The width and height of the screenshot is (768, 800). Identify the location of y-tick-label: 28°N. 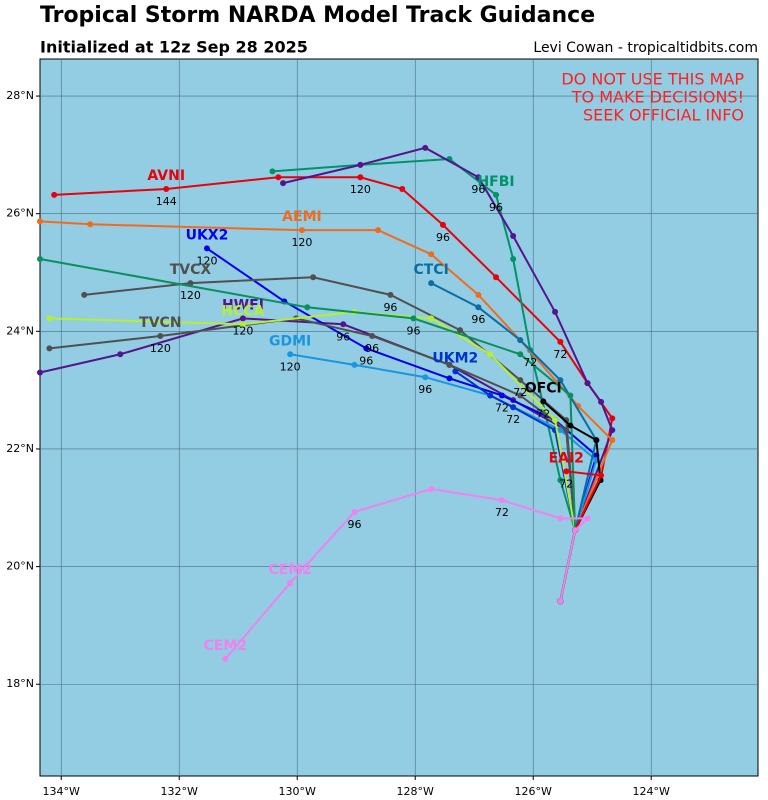
(20, 95).